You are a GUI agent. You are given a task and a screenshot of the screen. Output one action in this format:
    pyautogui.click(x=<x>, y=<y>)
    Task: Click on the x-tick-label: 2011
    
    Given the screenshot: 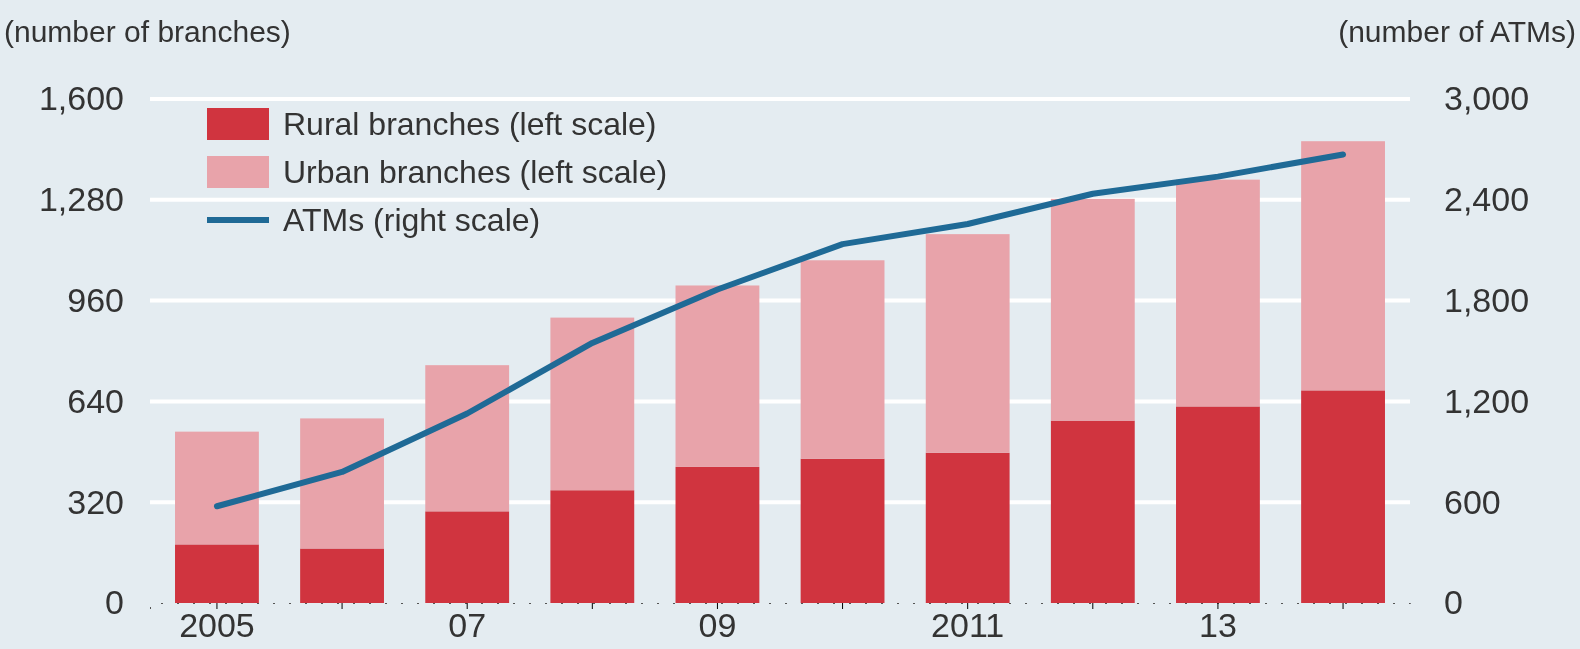 What is the action you would take?
    pyautogui.click(x=968, y=625)
    